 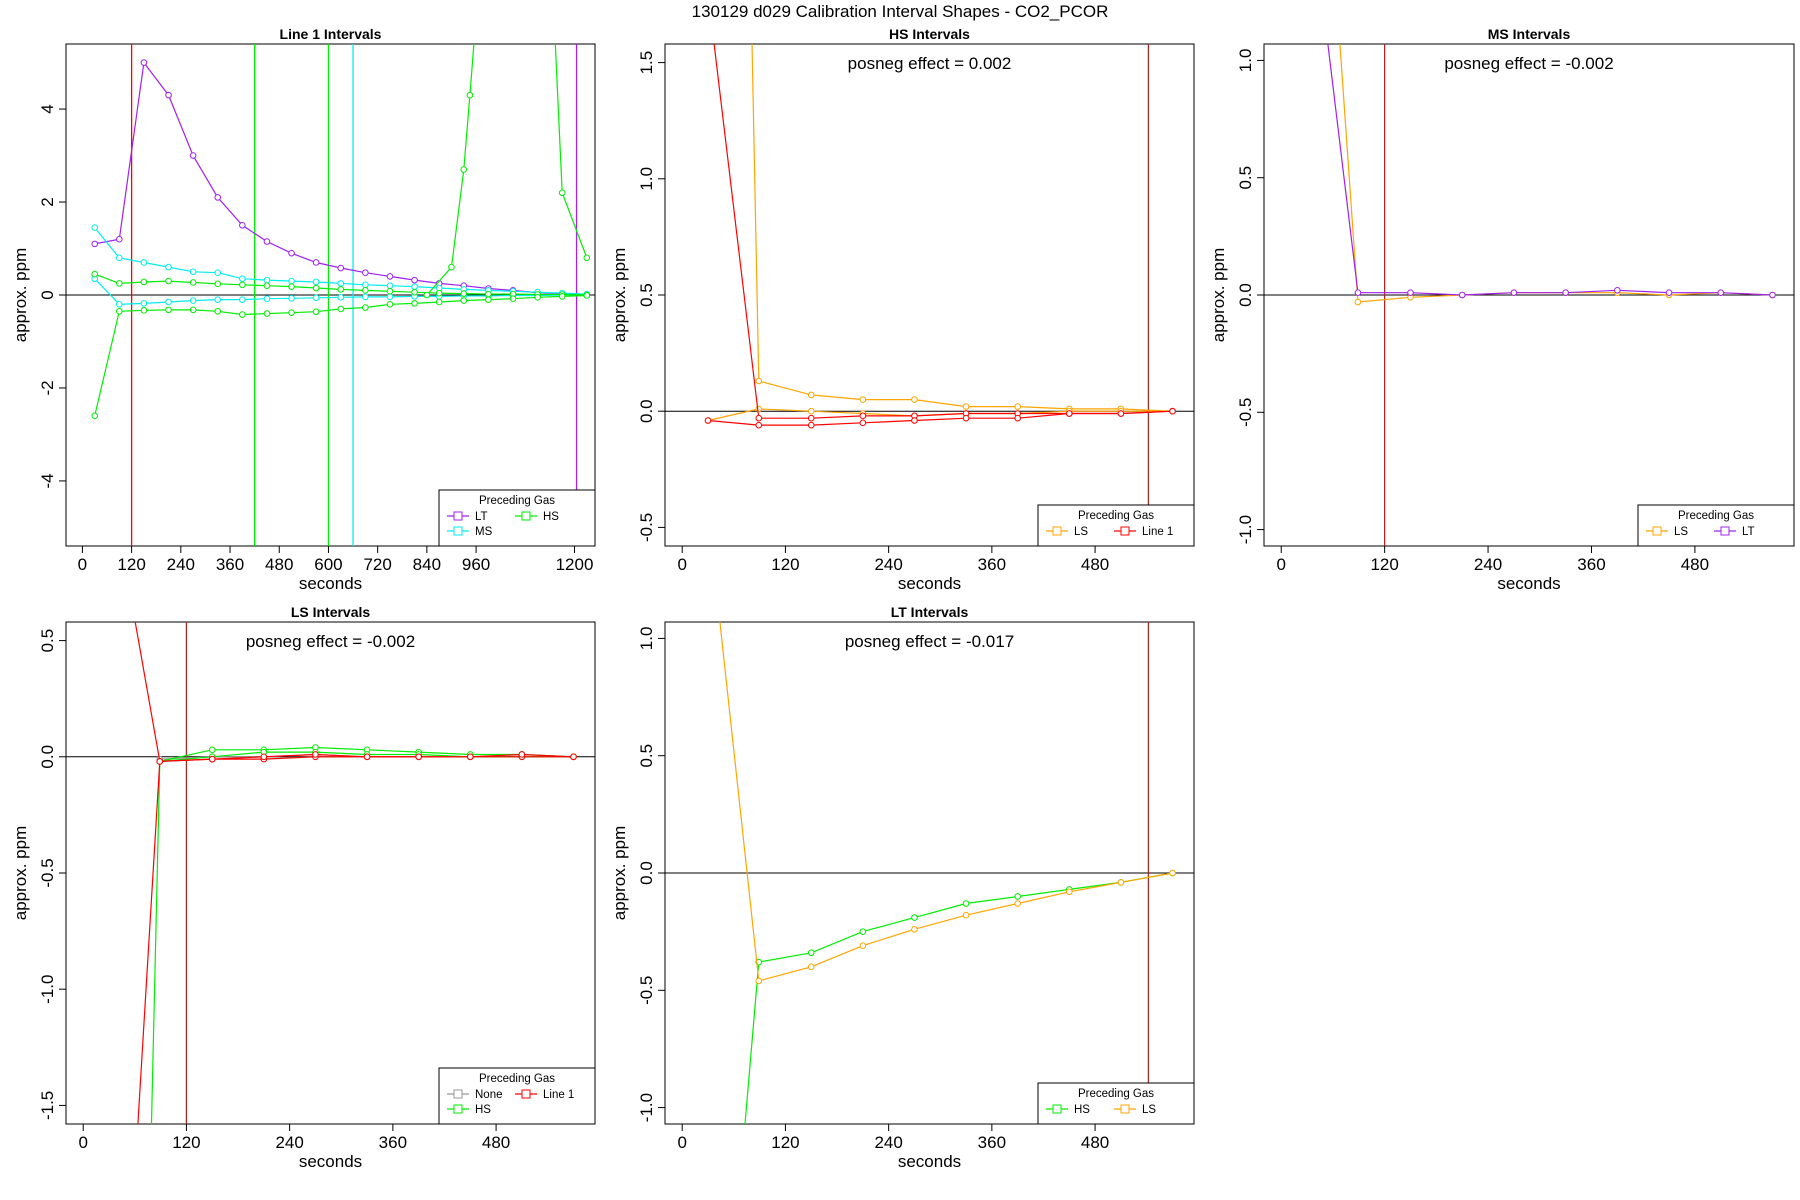 I want to click on y-tick-label: 2, so click(x=47, y=201).